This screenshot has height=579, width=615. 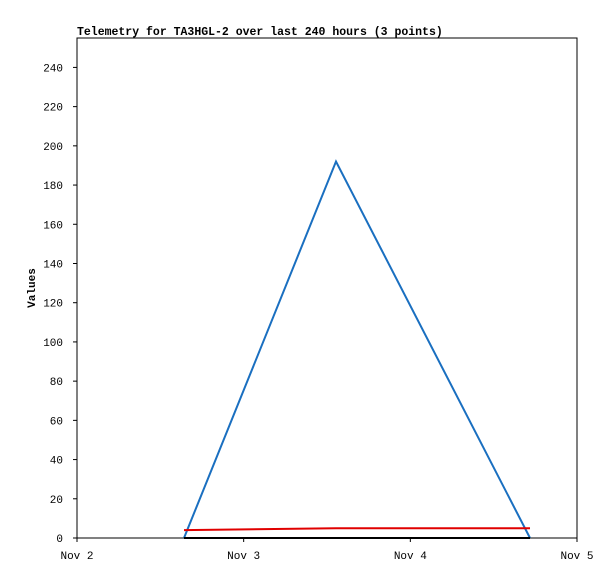 What do you see at coordinates (53, 226) in the screenshot?
I see `y-tick-label: 160` at bounding box center [53, 226].